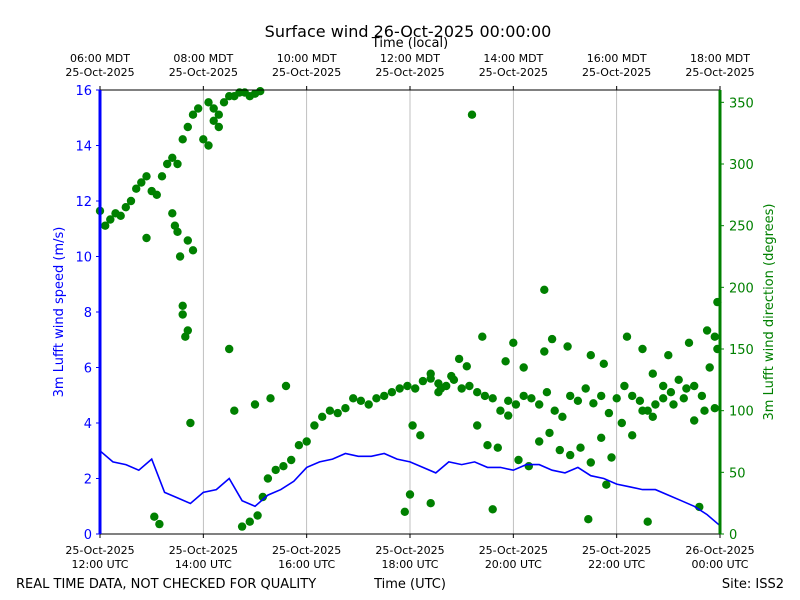 The height and width of the screenshot is (600, 800). What do you see at coordinates (88, 480) in the screenshot?
I see `y-left-tick-label: 2` at bounding box center [88, 480].